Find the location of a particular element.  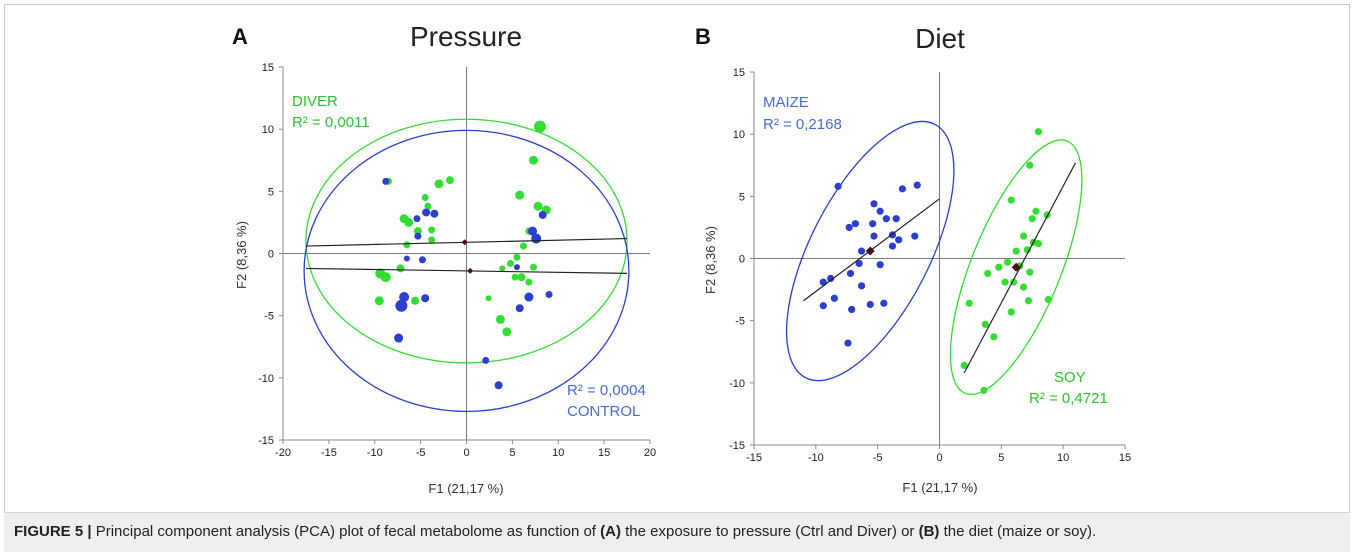

annotation-control: CONTROL is located at coordinates (603, 411).